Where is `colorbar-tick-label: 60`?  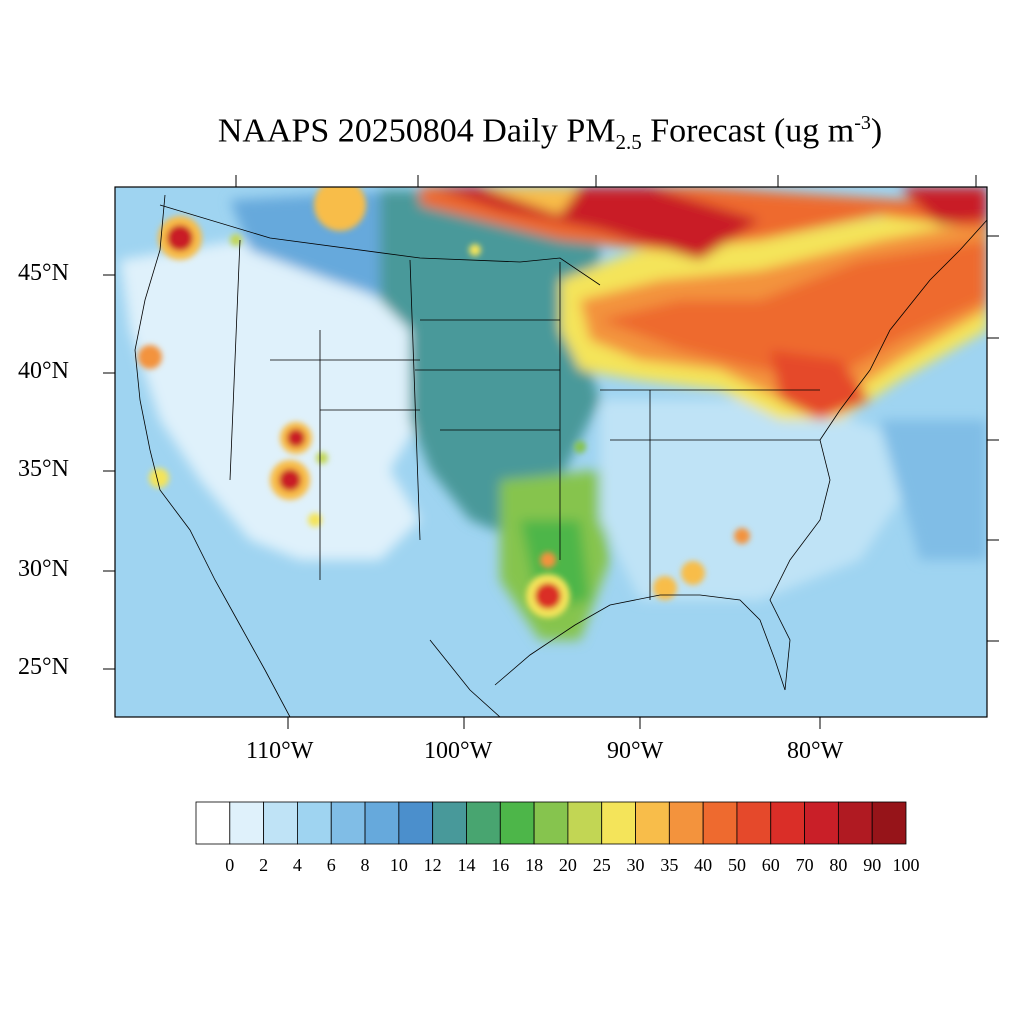
colorbar-tick-label: 60 is located at coordinates (770, 865).